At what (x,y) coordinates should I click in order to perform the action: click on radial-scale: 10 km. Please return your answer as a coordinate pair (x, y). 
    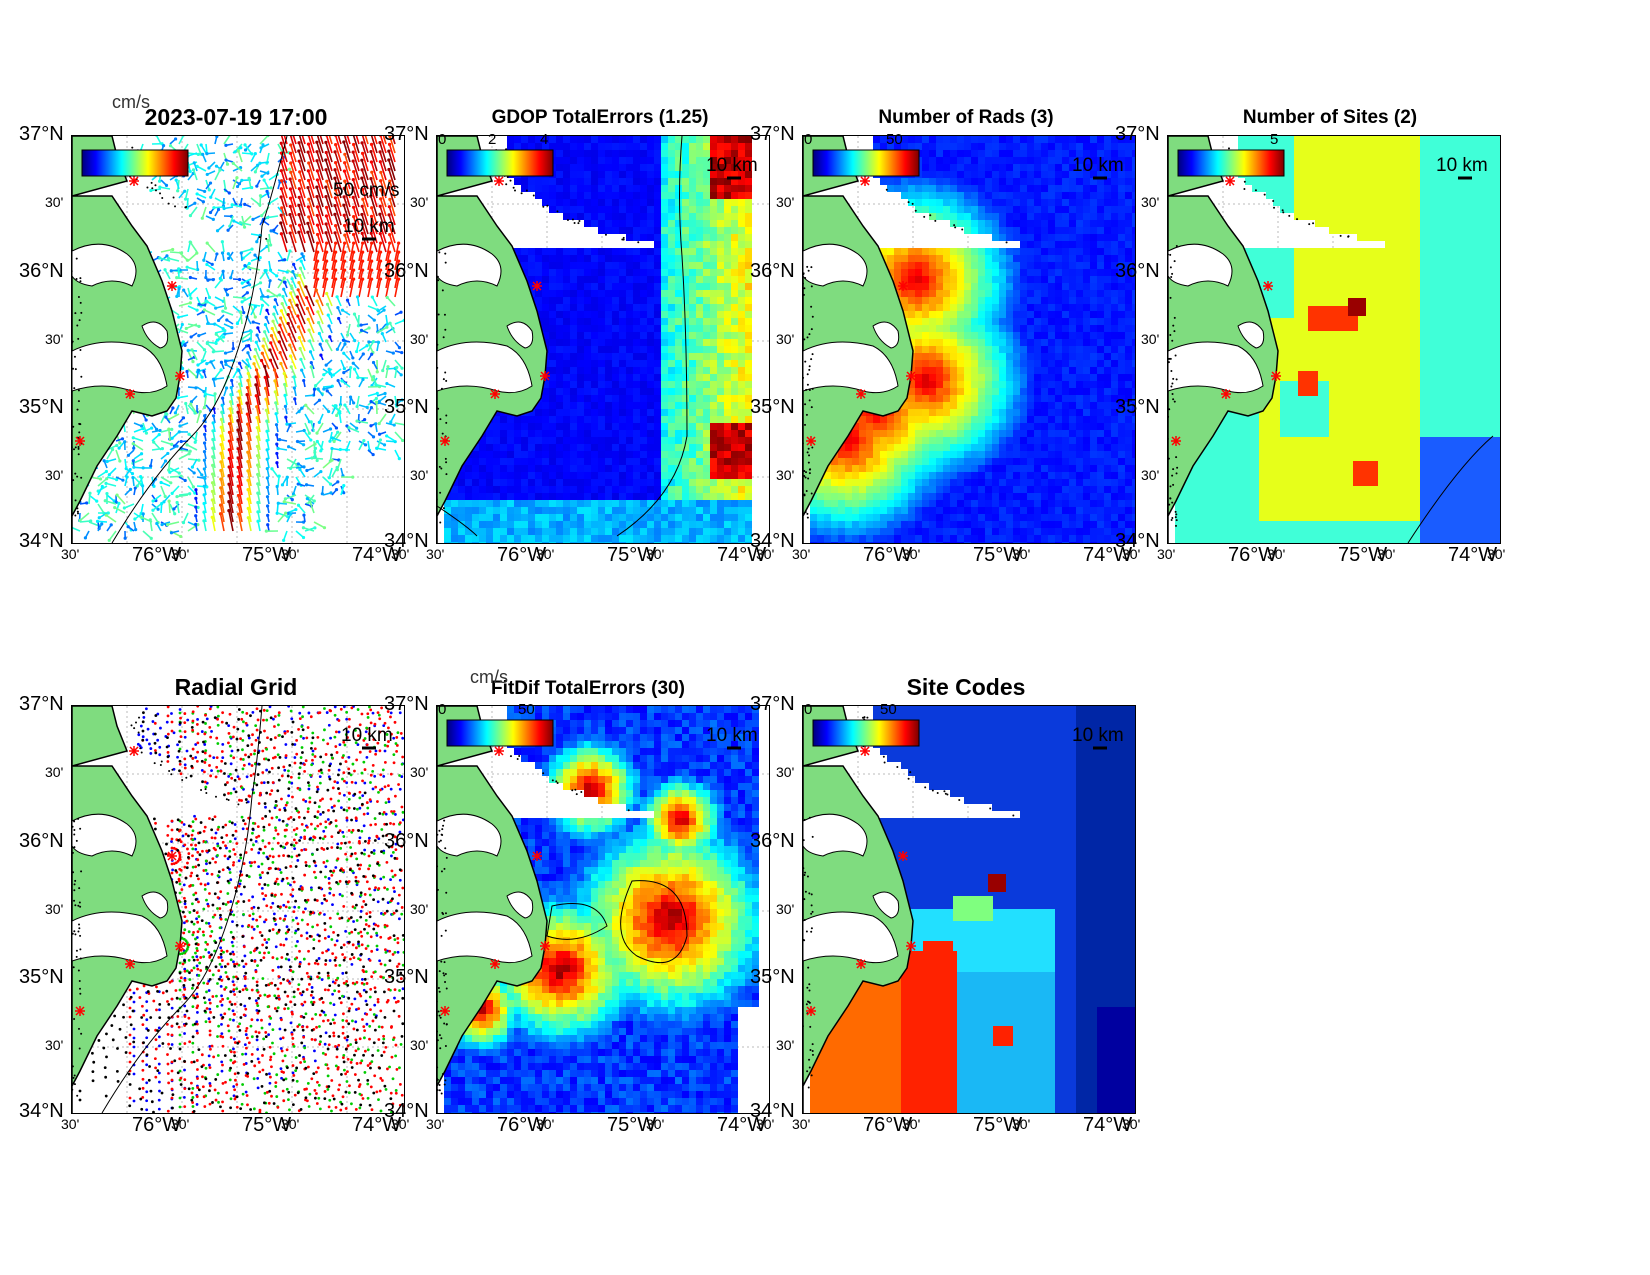
    Looking at the image, I should click on (367, 735).